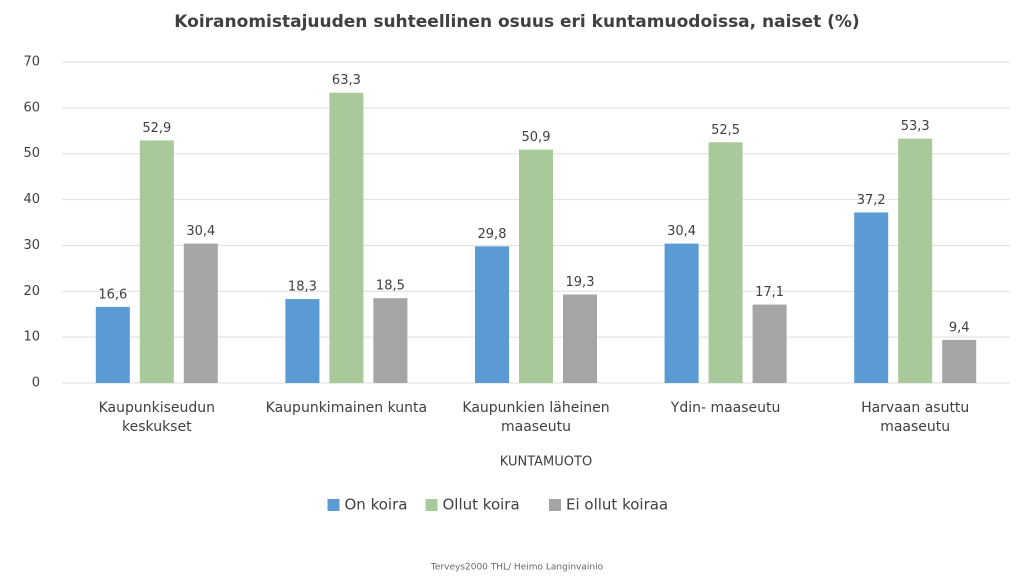 This screenshot has height=579, width=1034. I want to click on y-tick-label: 10, so click(31, 337).